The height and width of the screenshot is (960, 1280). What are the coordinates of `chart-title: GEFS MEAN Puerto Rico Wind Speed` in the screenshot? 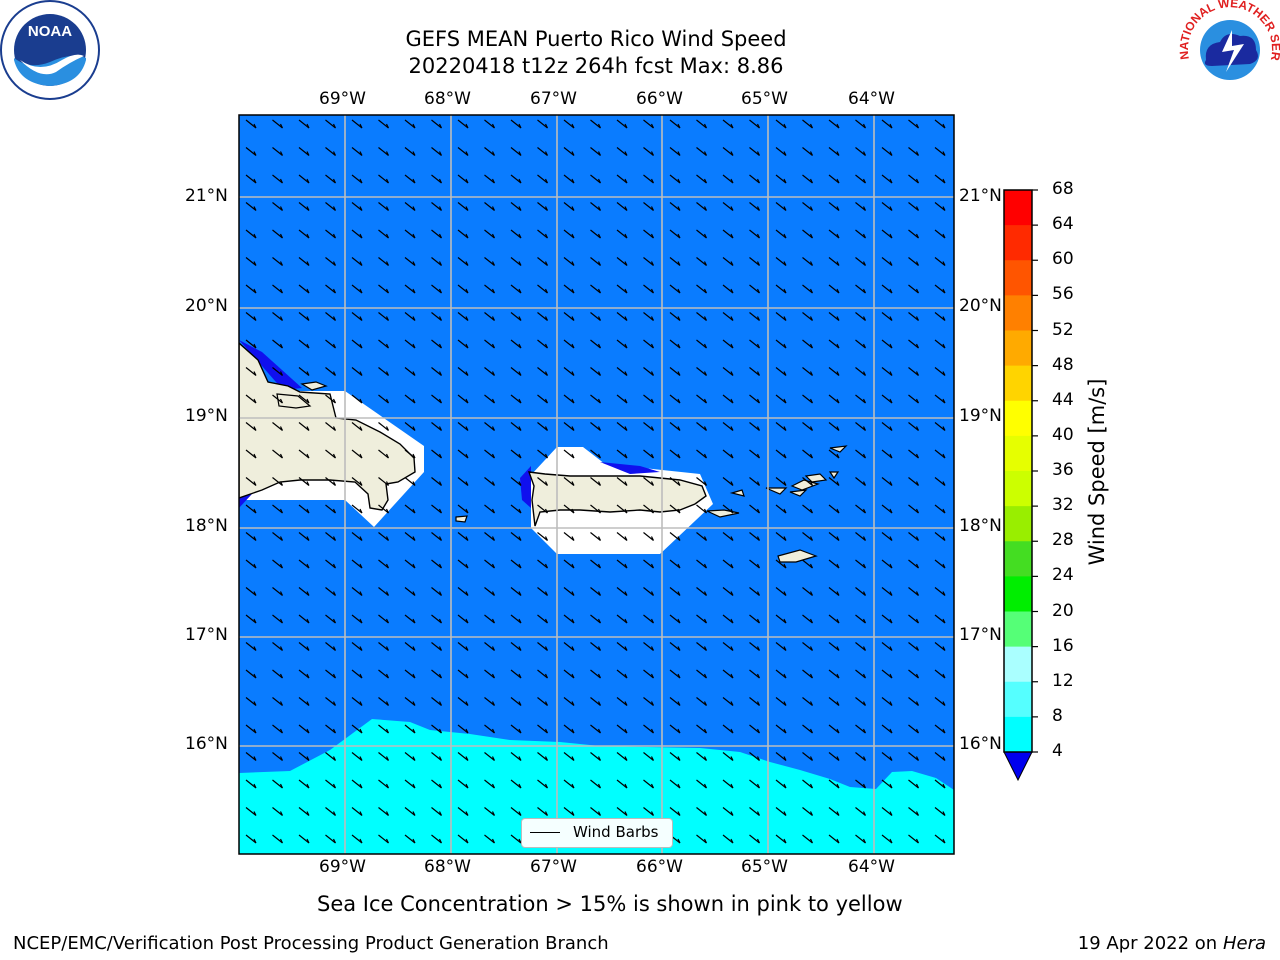 It's located at (596, 39).